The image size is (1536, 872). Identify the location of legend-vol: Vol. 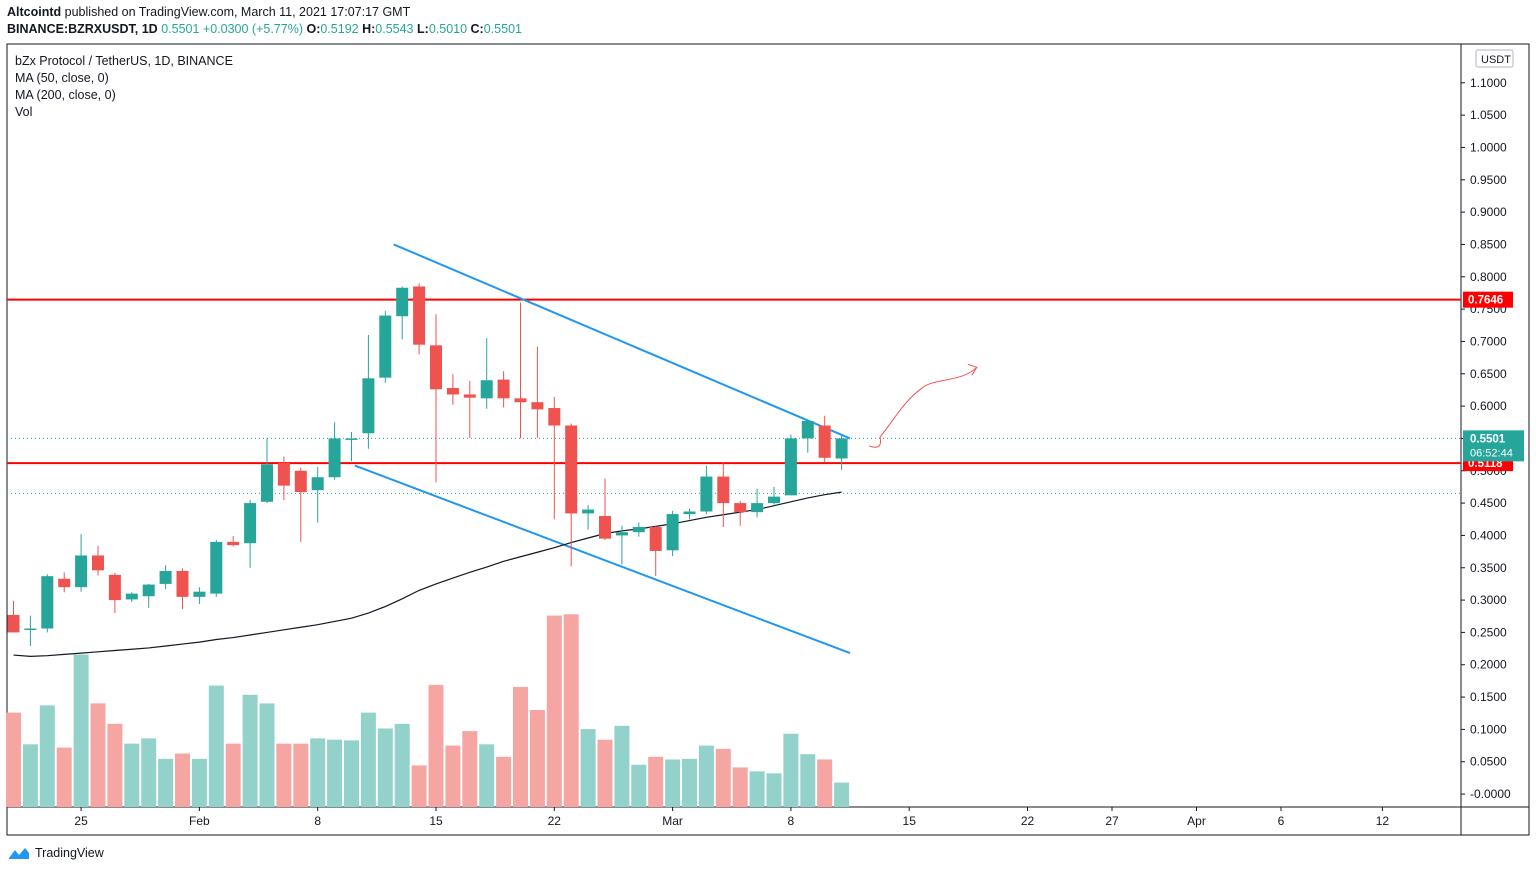
(24, 112).